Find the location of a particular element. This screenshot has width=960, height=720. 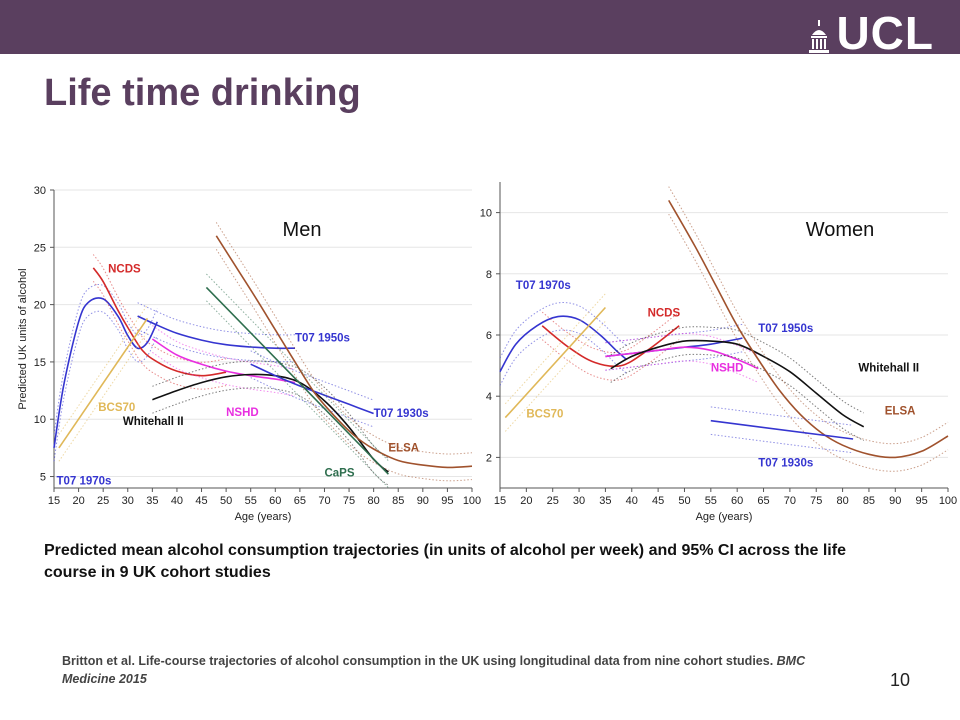

y-tick-label: 6 is located at coordinates (489, 336).